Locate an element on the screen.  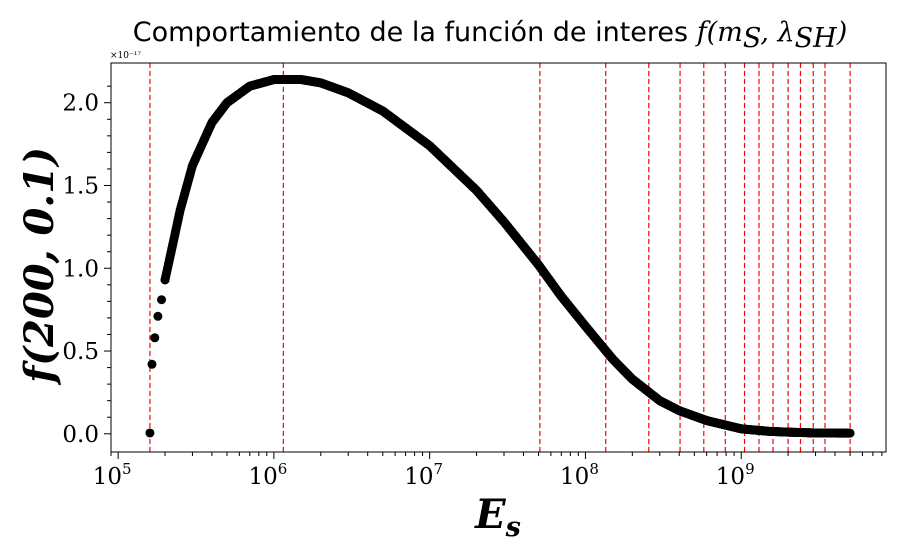
x-tick-label: 10⁷ is located at coordinates (423, 475).